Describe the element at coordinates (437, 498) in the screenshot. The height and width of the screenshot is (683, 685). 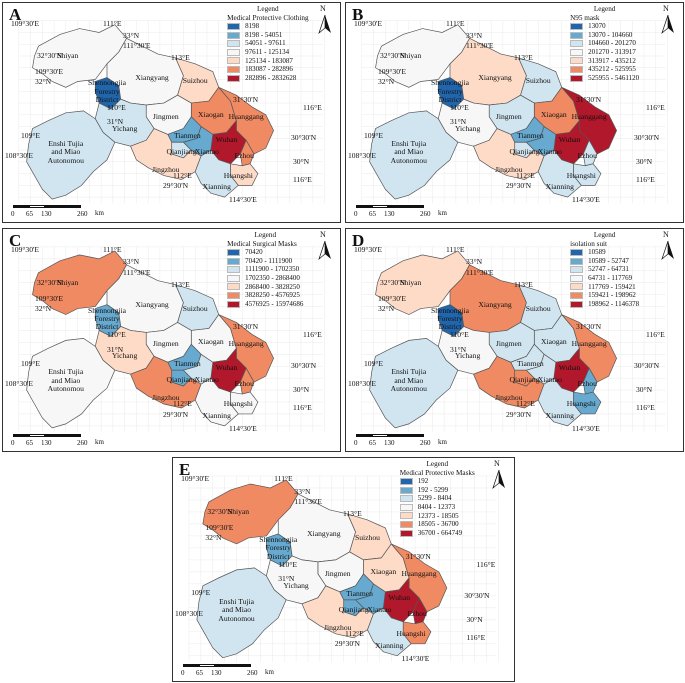
I see `legend-item: 5299 - 8404` at that location.